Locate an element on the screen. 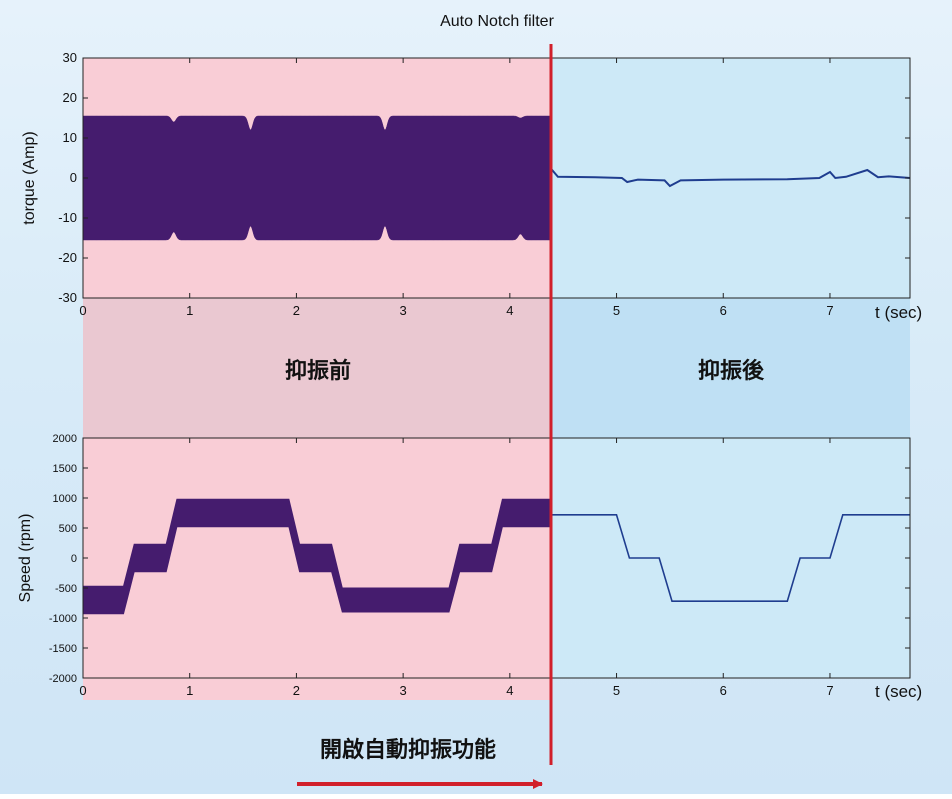  speed-ytick-label: 2000 is located at coordinates (65, 439).